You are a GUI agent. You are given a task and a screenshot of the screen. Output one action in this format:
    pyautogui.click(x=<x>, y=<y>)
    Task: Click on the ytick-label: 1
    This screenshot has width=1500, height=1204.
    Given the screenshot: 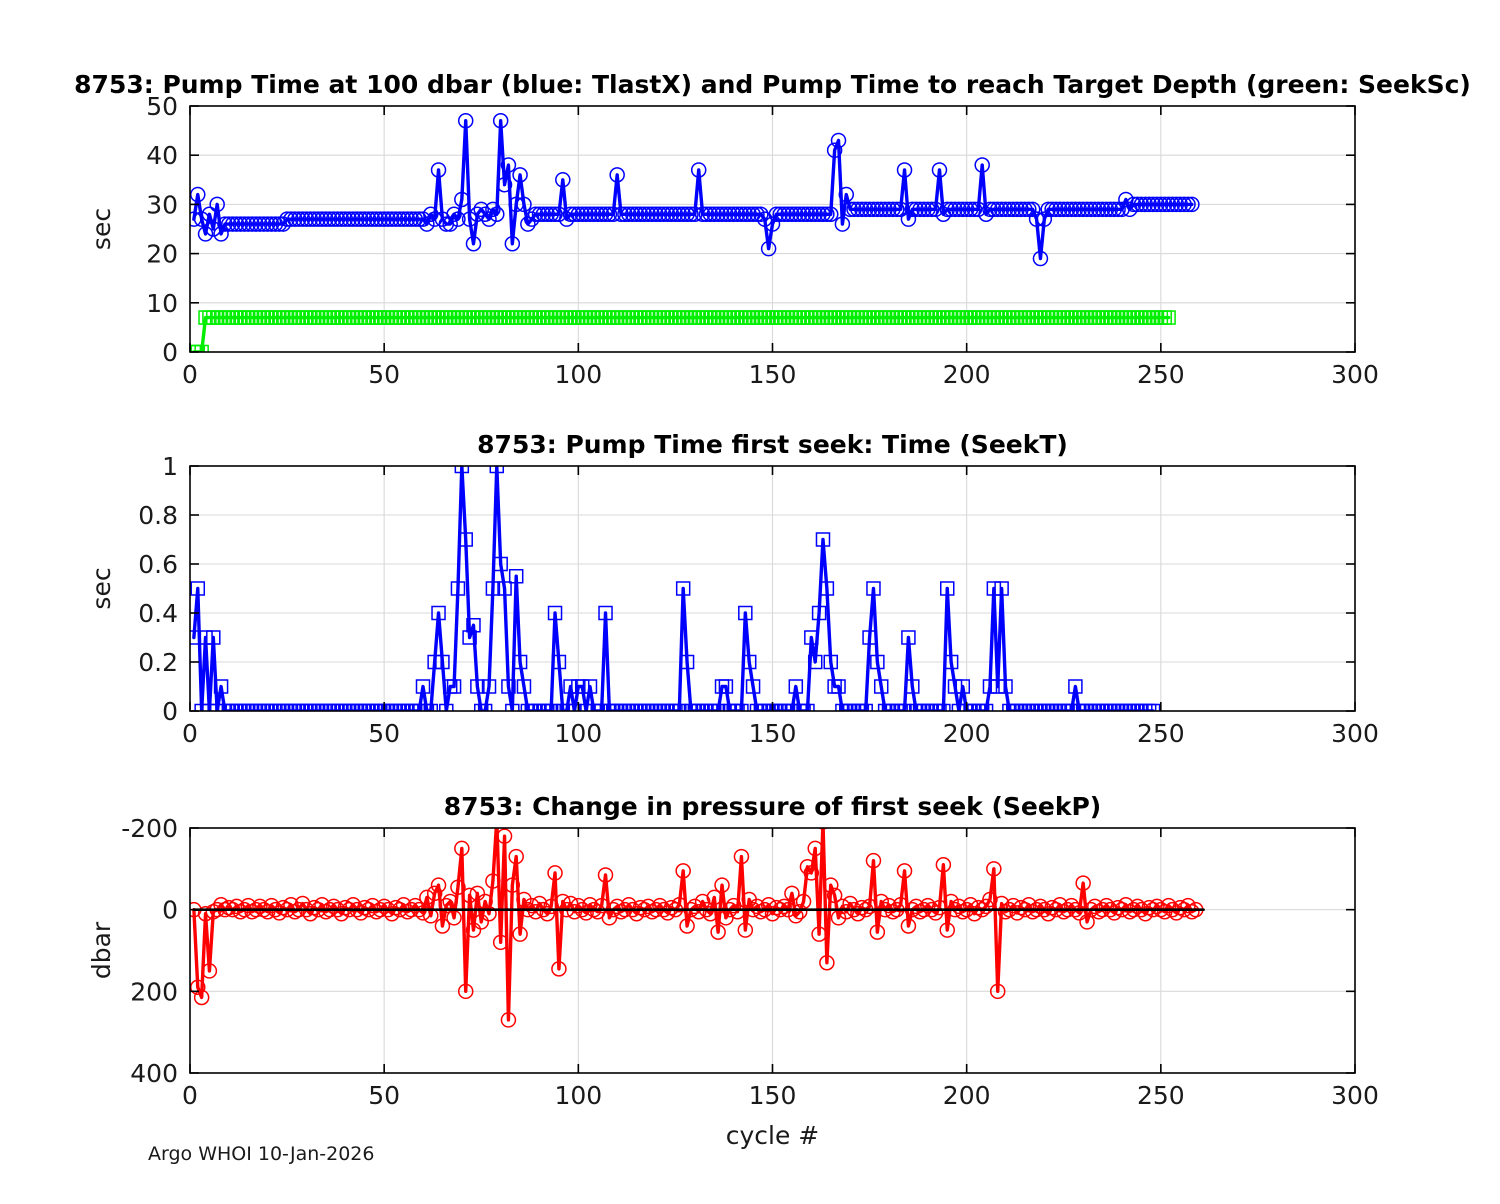 What is the action you would take?
    pyautogui.click(x=170, y=466)
    